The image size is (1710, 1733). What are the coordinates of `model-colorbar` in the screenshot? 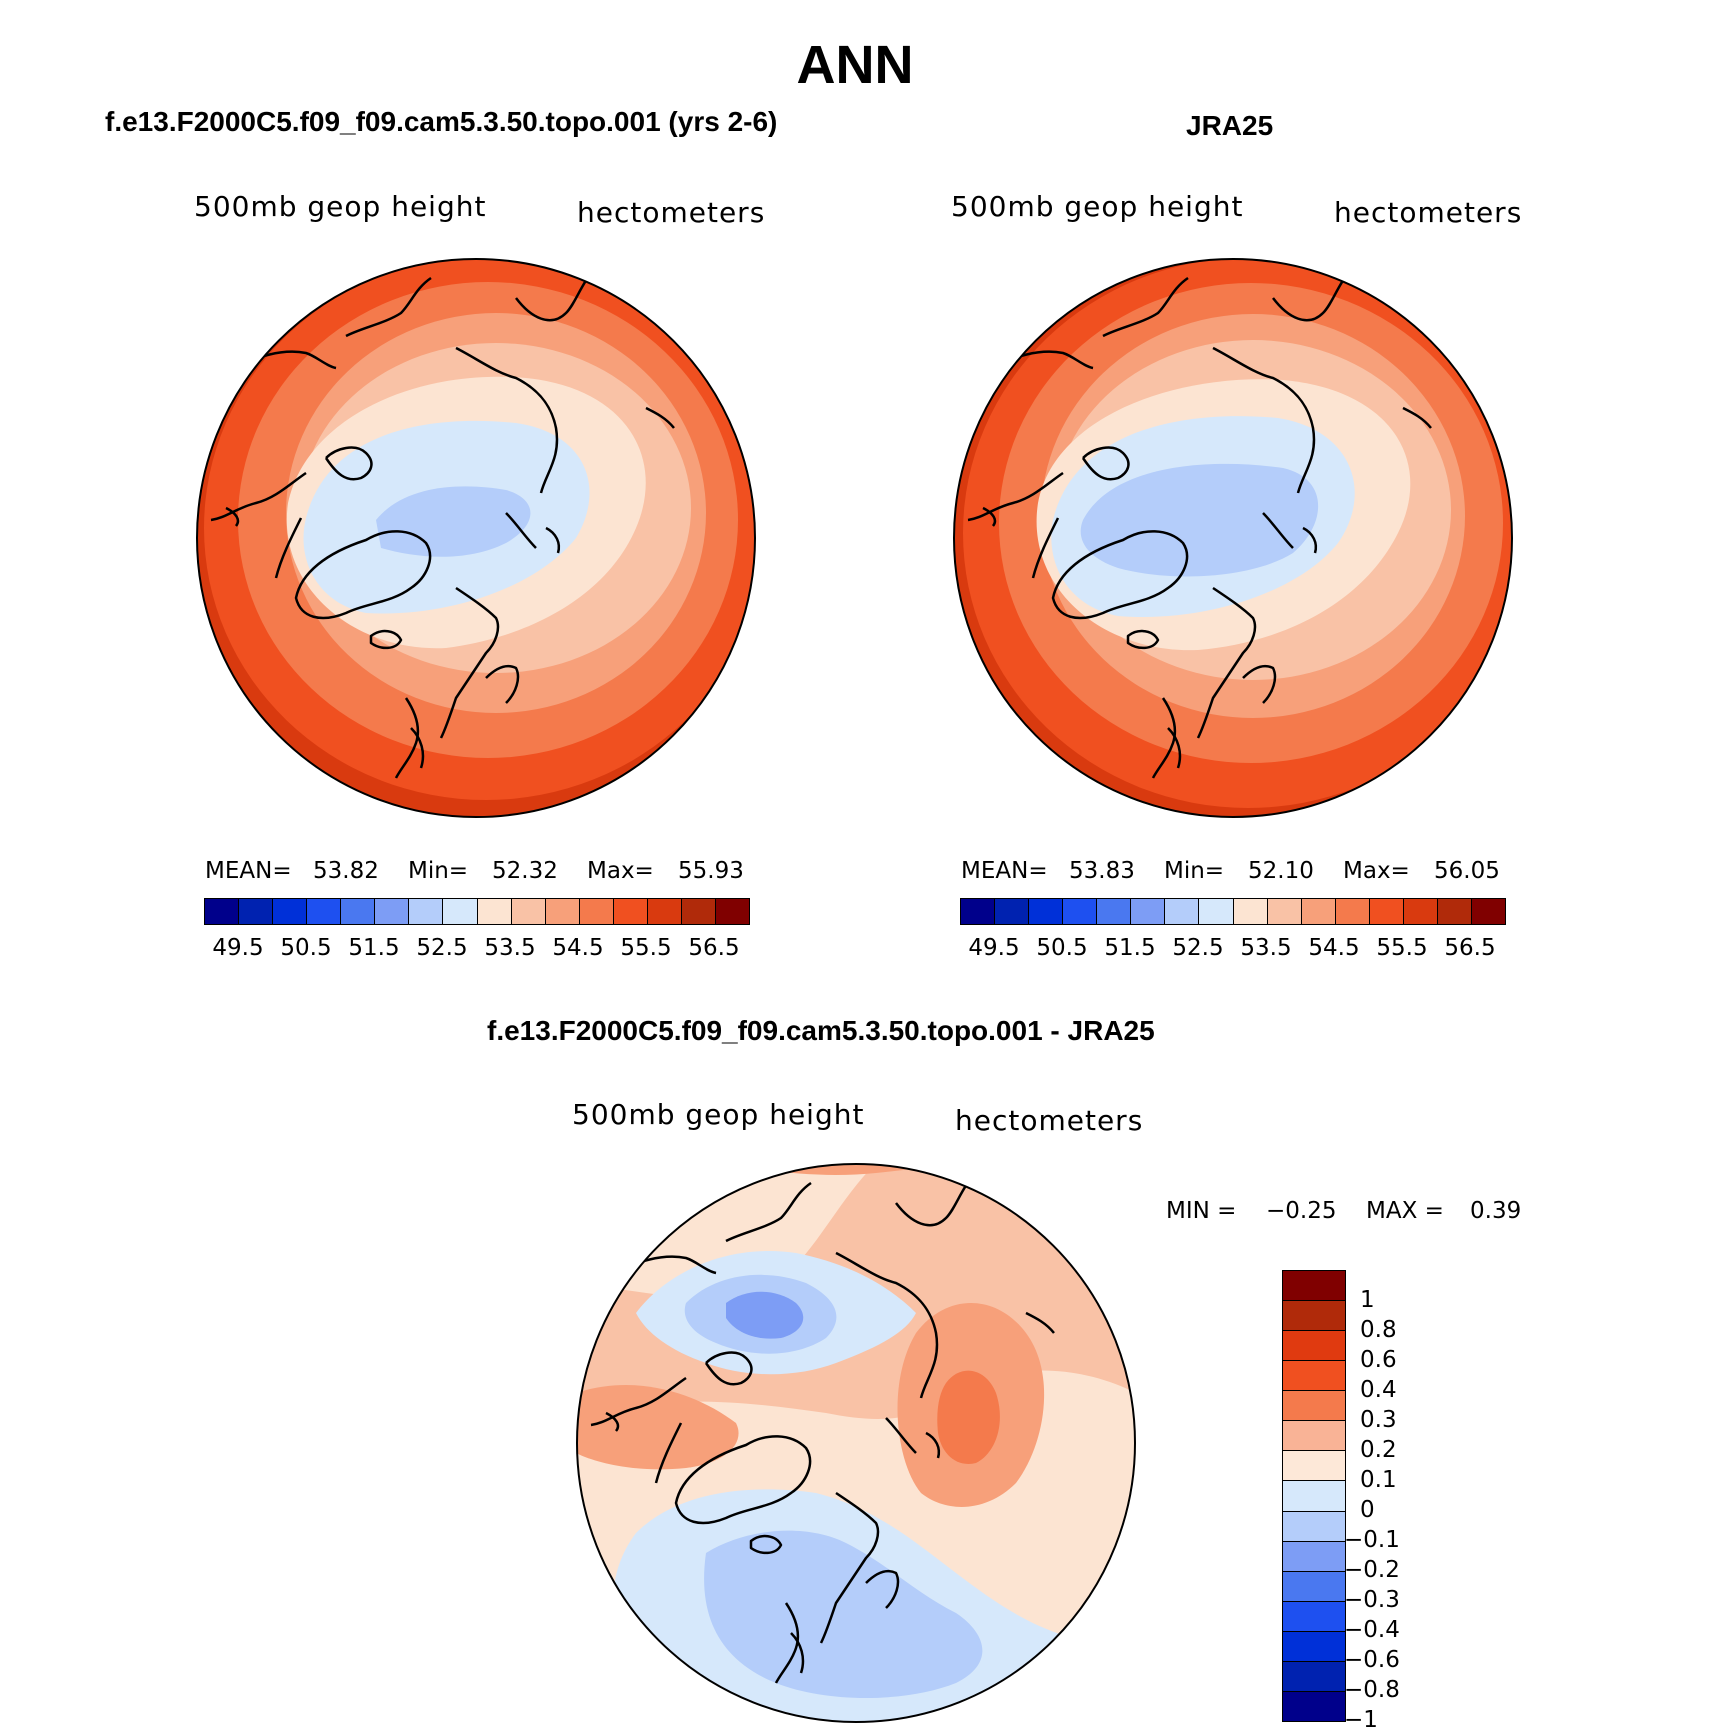 It's located at (477, 911).